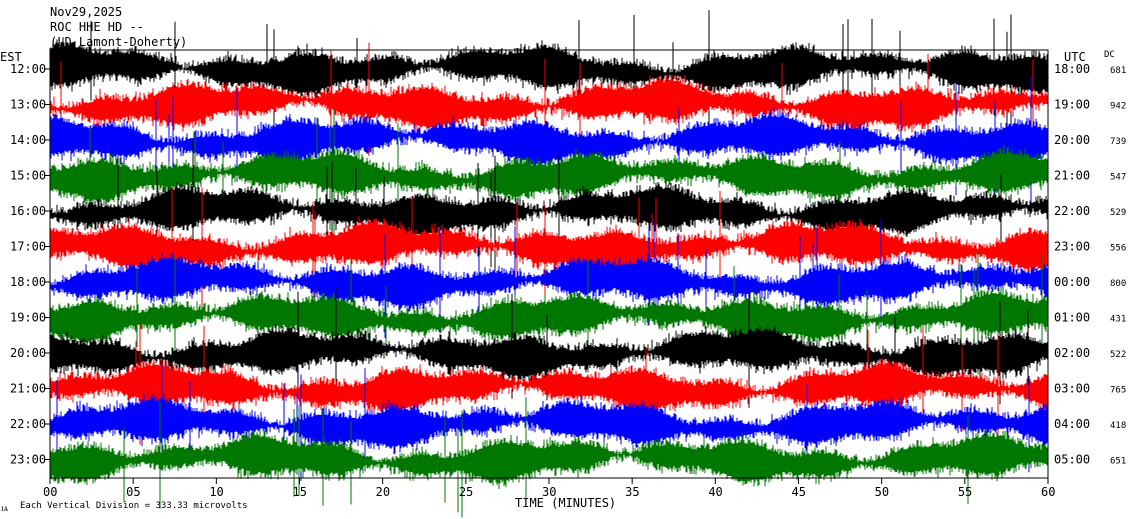  What do you see at coordinates (715, 492) in the screenshot?
I see `x-tick-label: 40` at bounding box center [715, 492].